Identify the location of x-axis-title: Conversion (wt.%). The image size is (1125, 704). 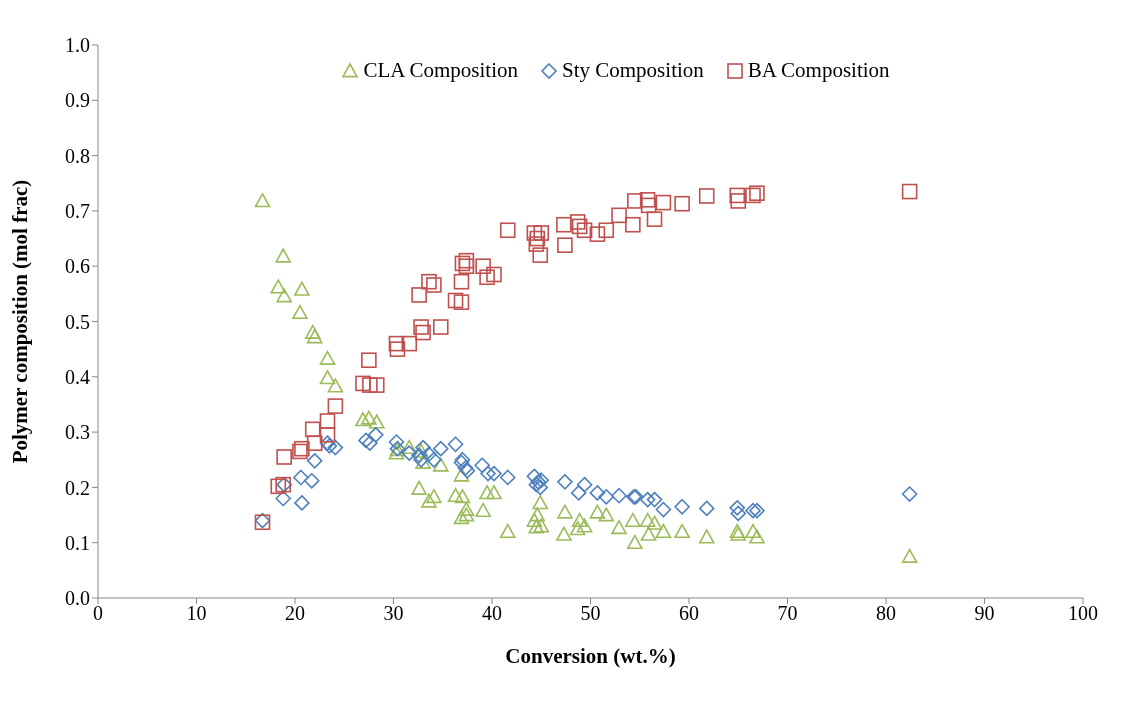
(590, 656).